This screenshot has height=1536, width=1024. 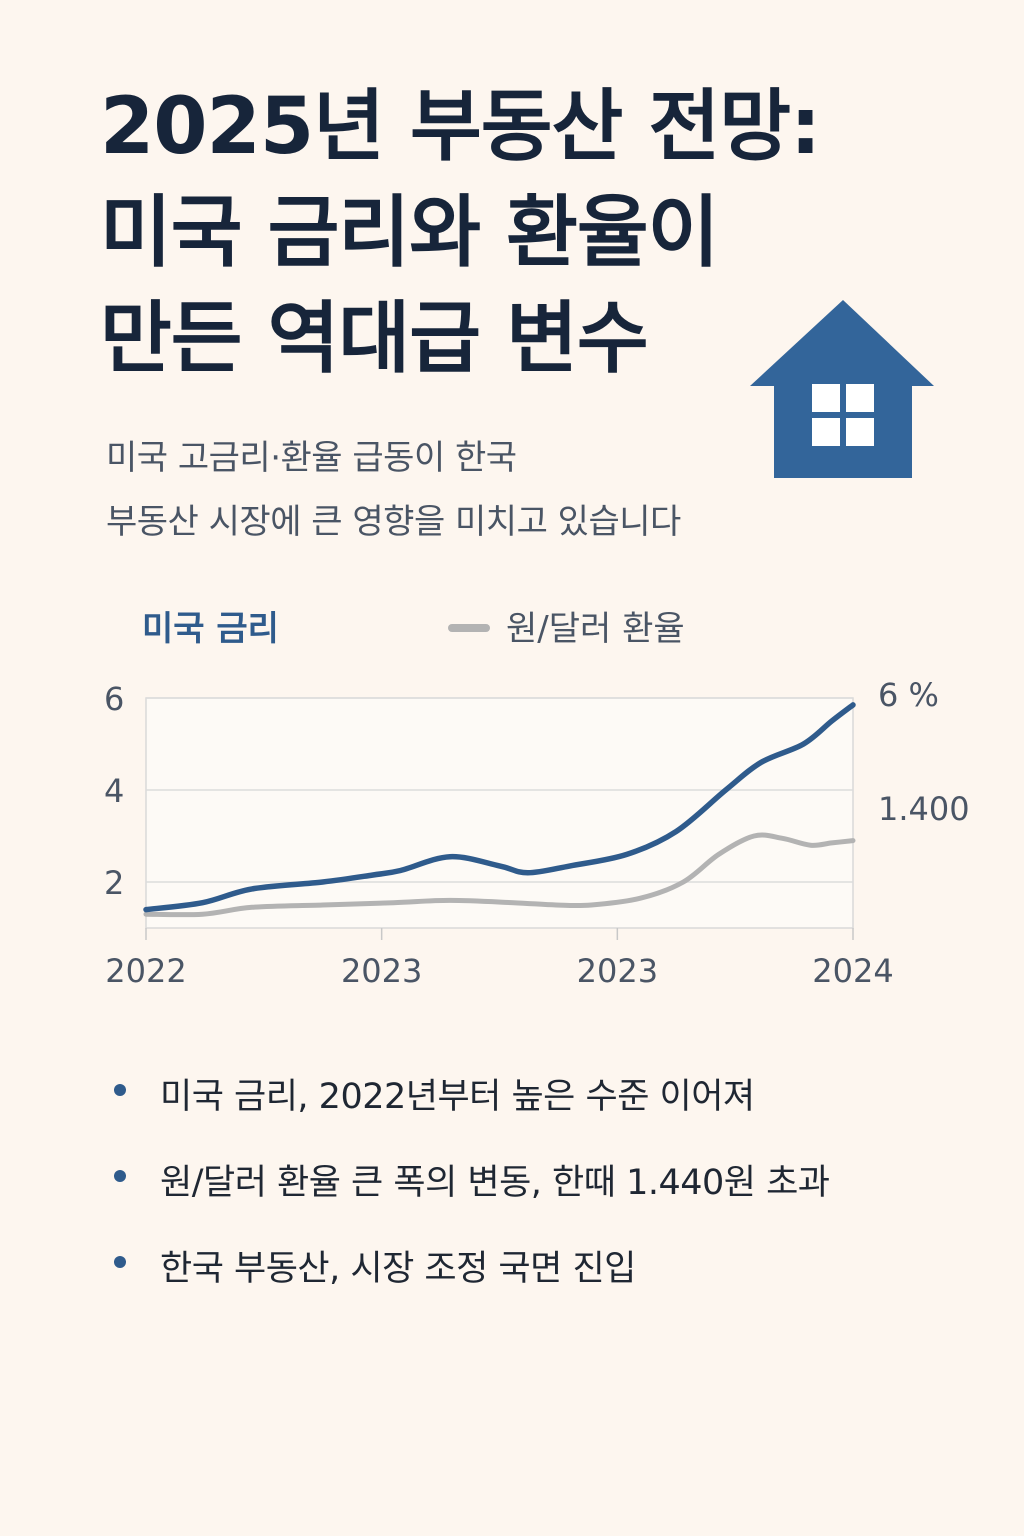 What do you see at coordinates (852, 971) in the screenshot?
I see `x-tick-label: 2024` at bounding box center [852, 971].